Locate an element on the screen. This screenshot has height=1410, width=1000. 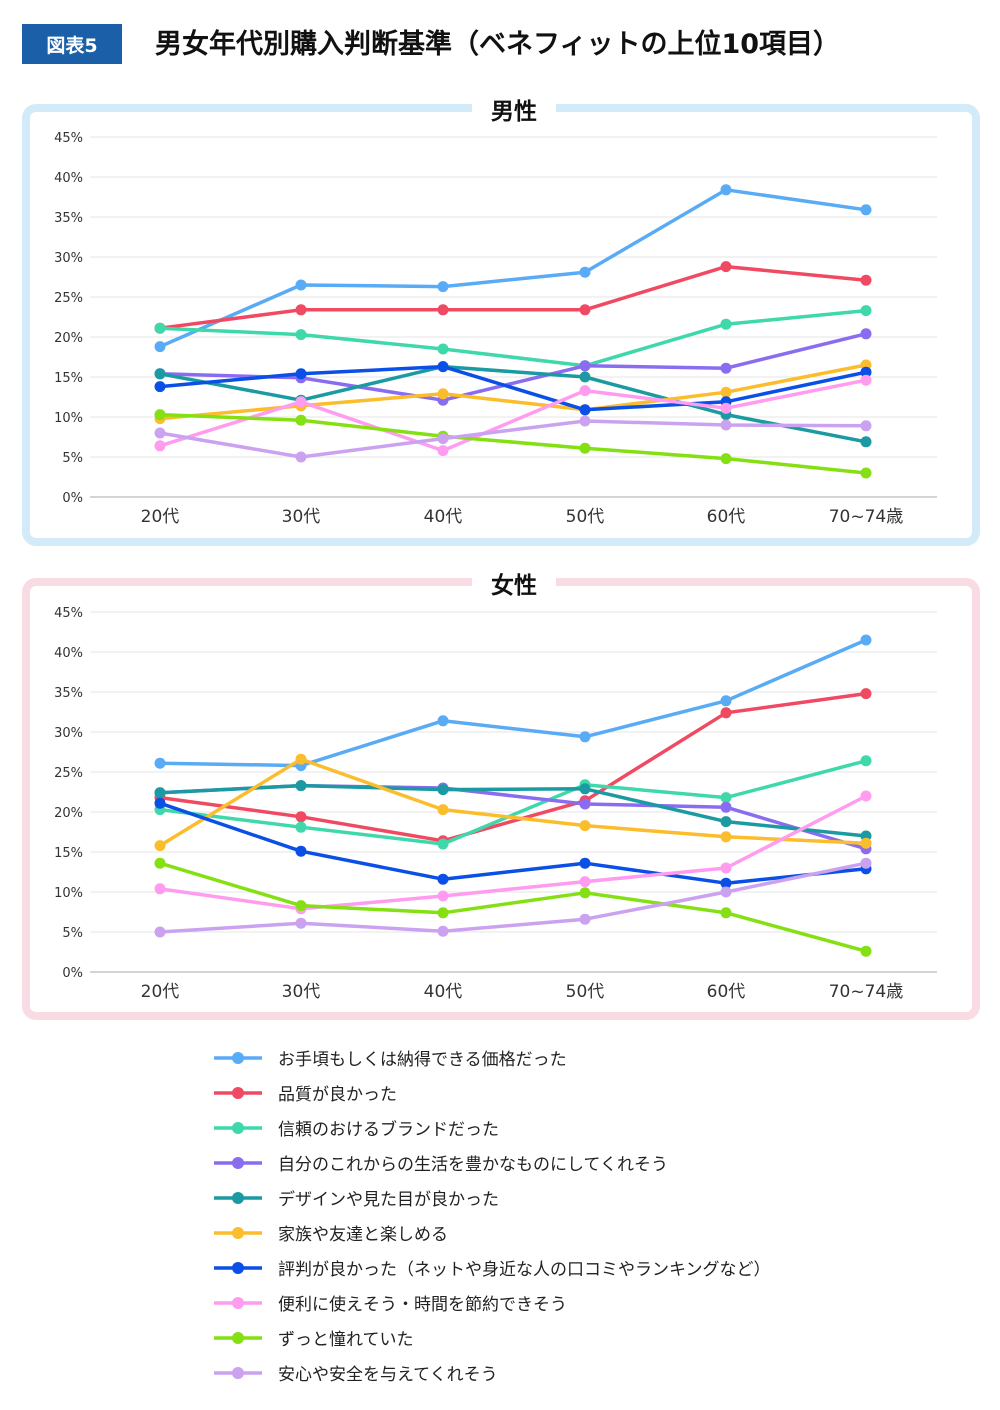
page-title: 男女年代別購入判断基準（ベネフィットの上位10項目） is located at coordinates (498, 44).